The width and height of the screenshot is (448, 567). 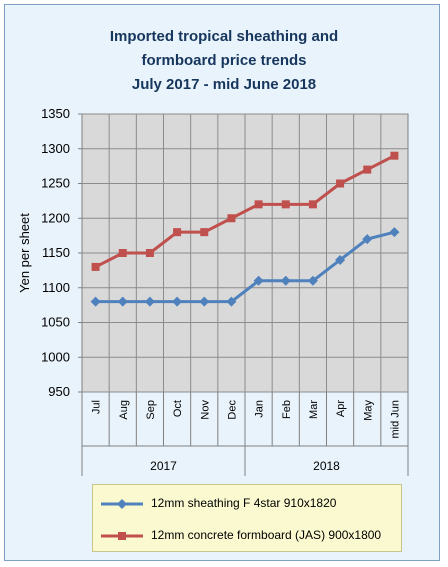 What do you see at coordinates (224, 36) in the screenshot?
I see `chart-title-line-1: Imported tropical sheathing and` at bounding box center [224, 36].